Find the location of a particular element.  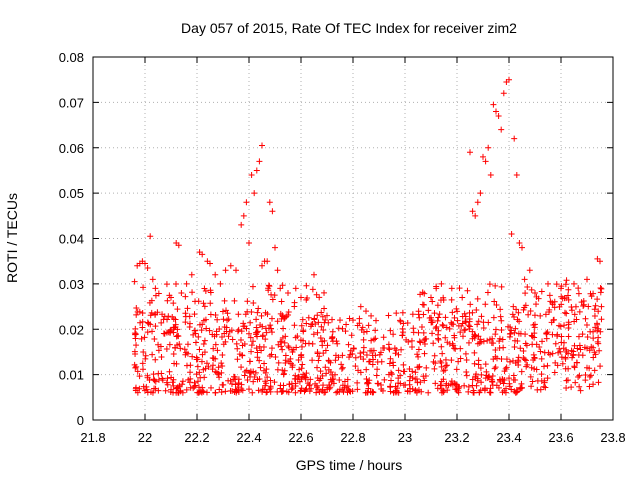

x-tick-label: 21.8 is located at coordinates (92, 437).